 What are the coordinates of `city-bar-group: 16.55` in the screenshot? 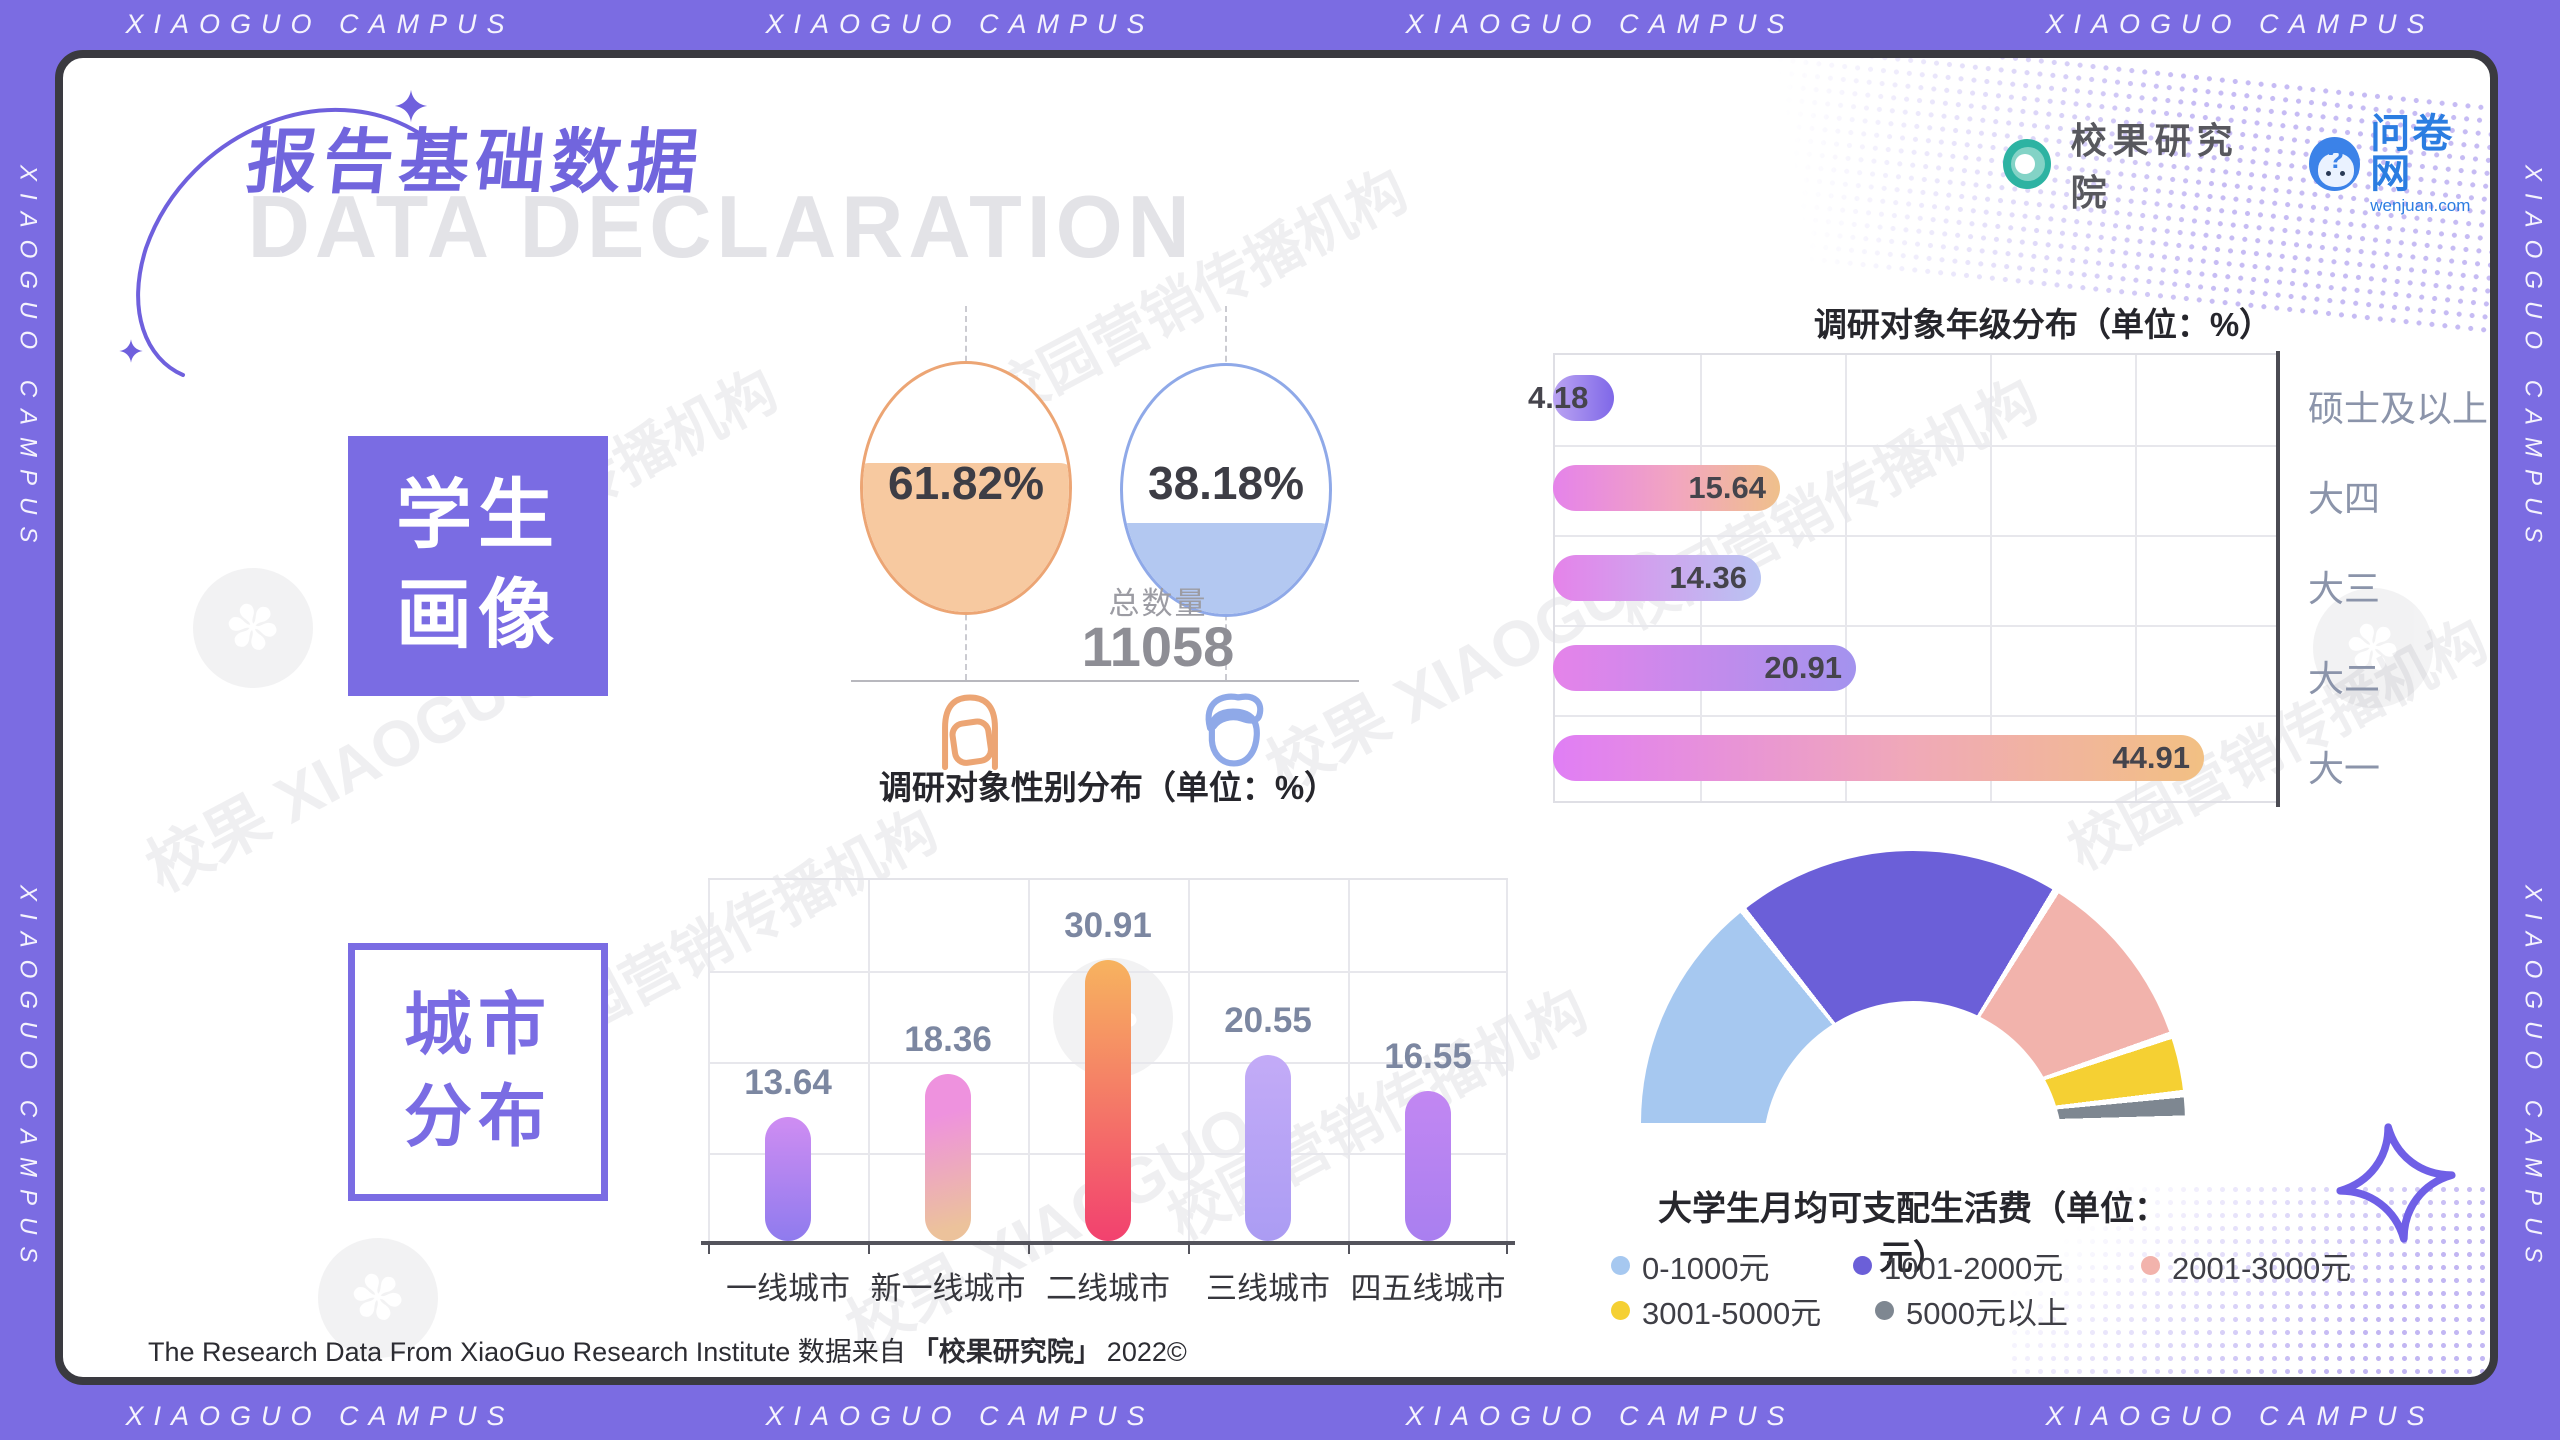 It's located at (1428, 1059).